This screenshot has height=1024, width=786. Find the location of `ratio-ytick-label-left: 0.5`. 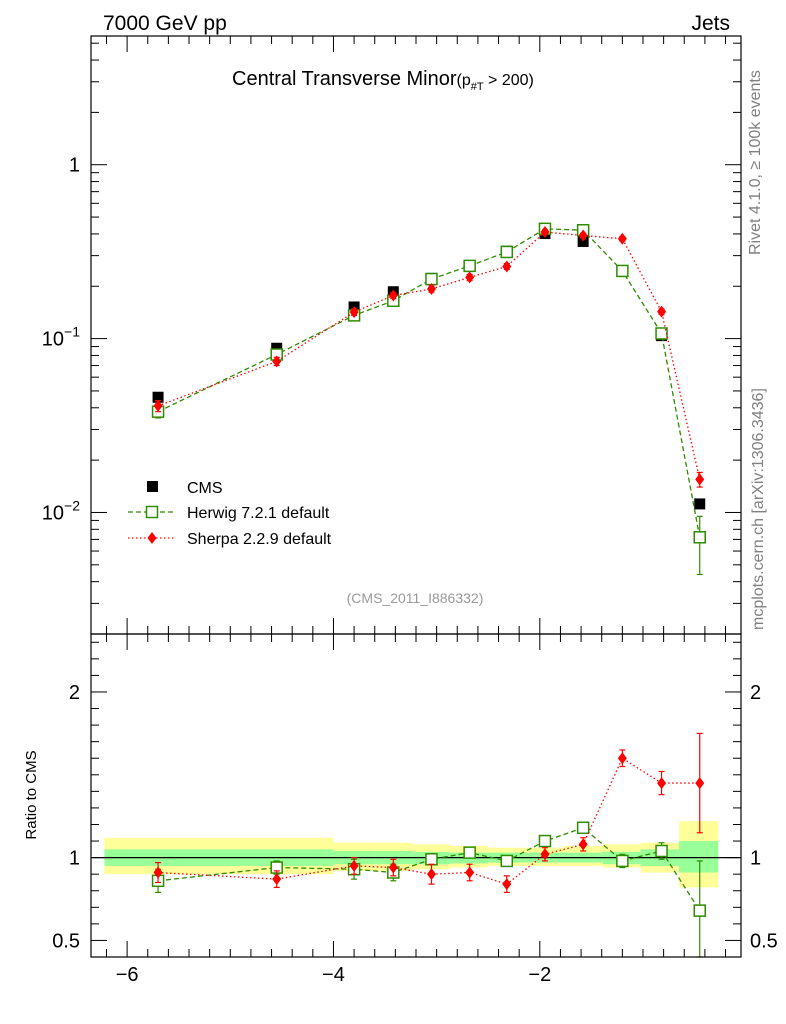

ratio-ytick-label-left: 0.5 is located at coordinates (66, 941).